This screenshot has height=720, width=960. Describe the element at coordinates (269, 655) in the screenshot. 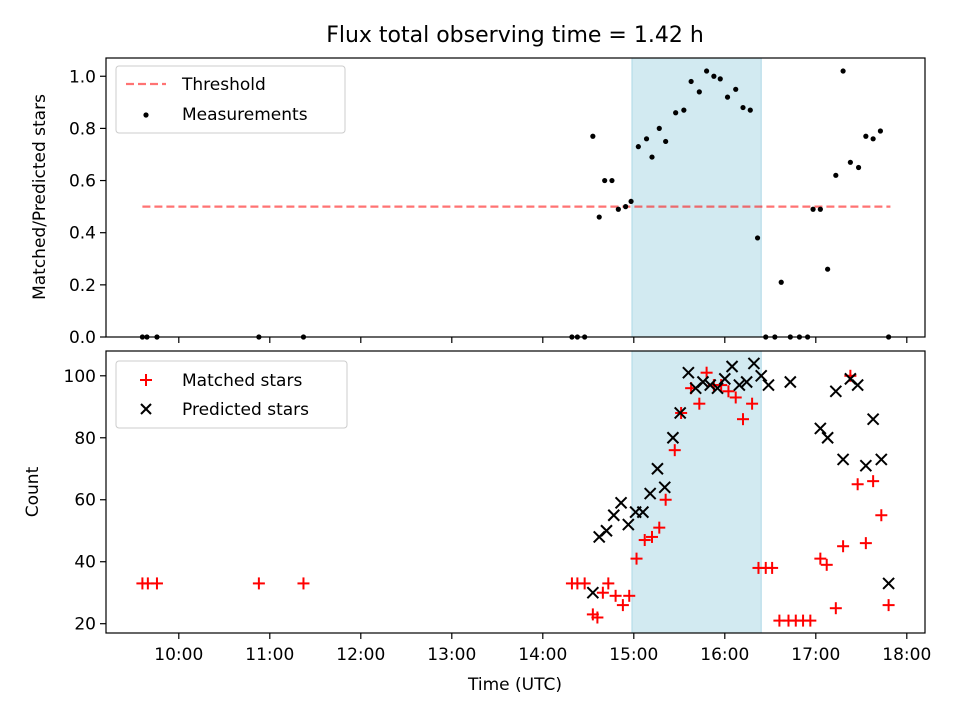

I see `bottom-x-tick-label: 11:00` at that location.